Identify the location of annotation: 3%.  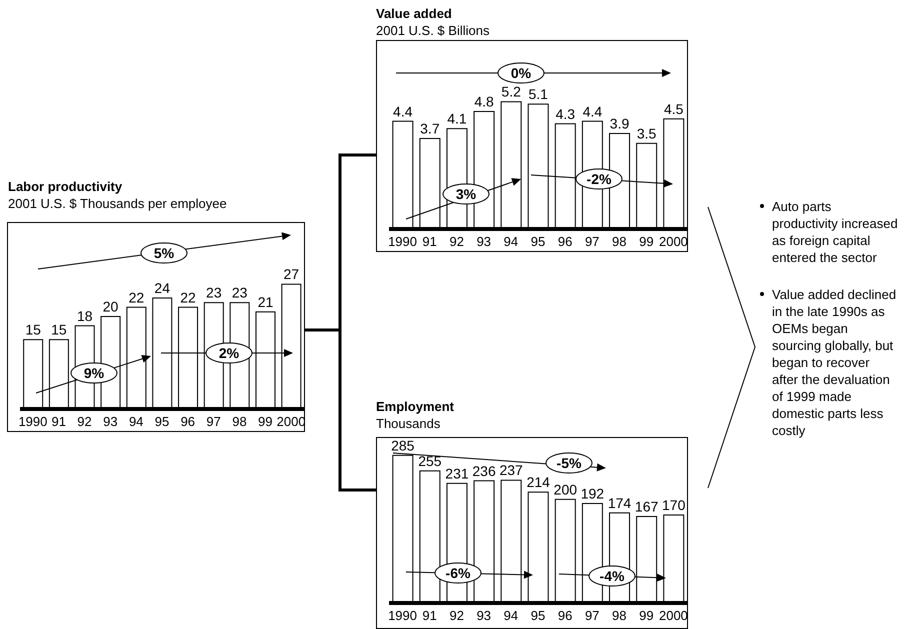
(466, 194).